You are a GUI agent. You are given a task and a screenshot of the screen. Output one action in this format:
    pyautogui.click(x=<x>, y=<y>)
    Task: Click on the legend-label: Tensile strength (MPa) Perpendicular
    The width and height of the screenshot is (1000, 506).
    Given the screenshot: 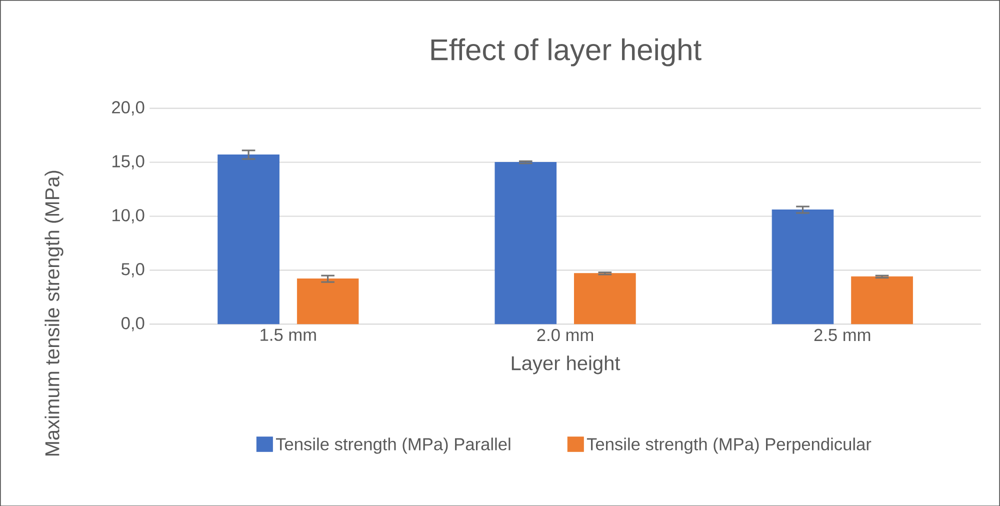 What is the action you would take?
    pyautogui.click(x=729, y=445)
    